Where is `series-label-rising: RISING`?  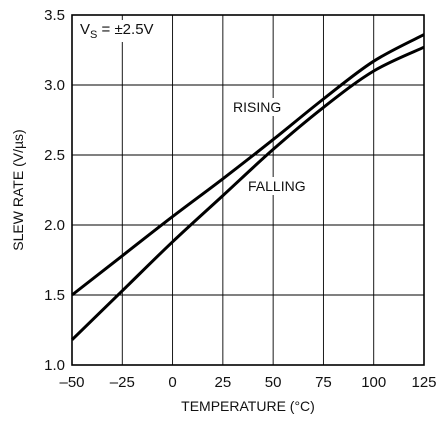
series-label-rising: RISING is located at coordinates (257, 107).